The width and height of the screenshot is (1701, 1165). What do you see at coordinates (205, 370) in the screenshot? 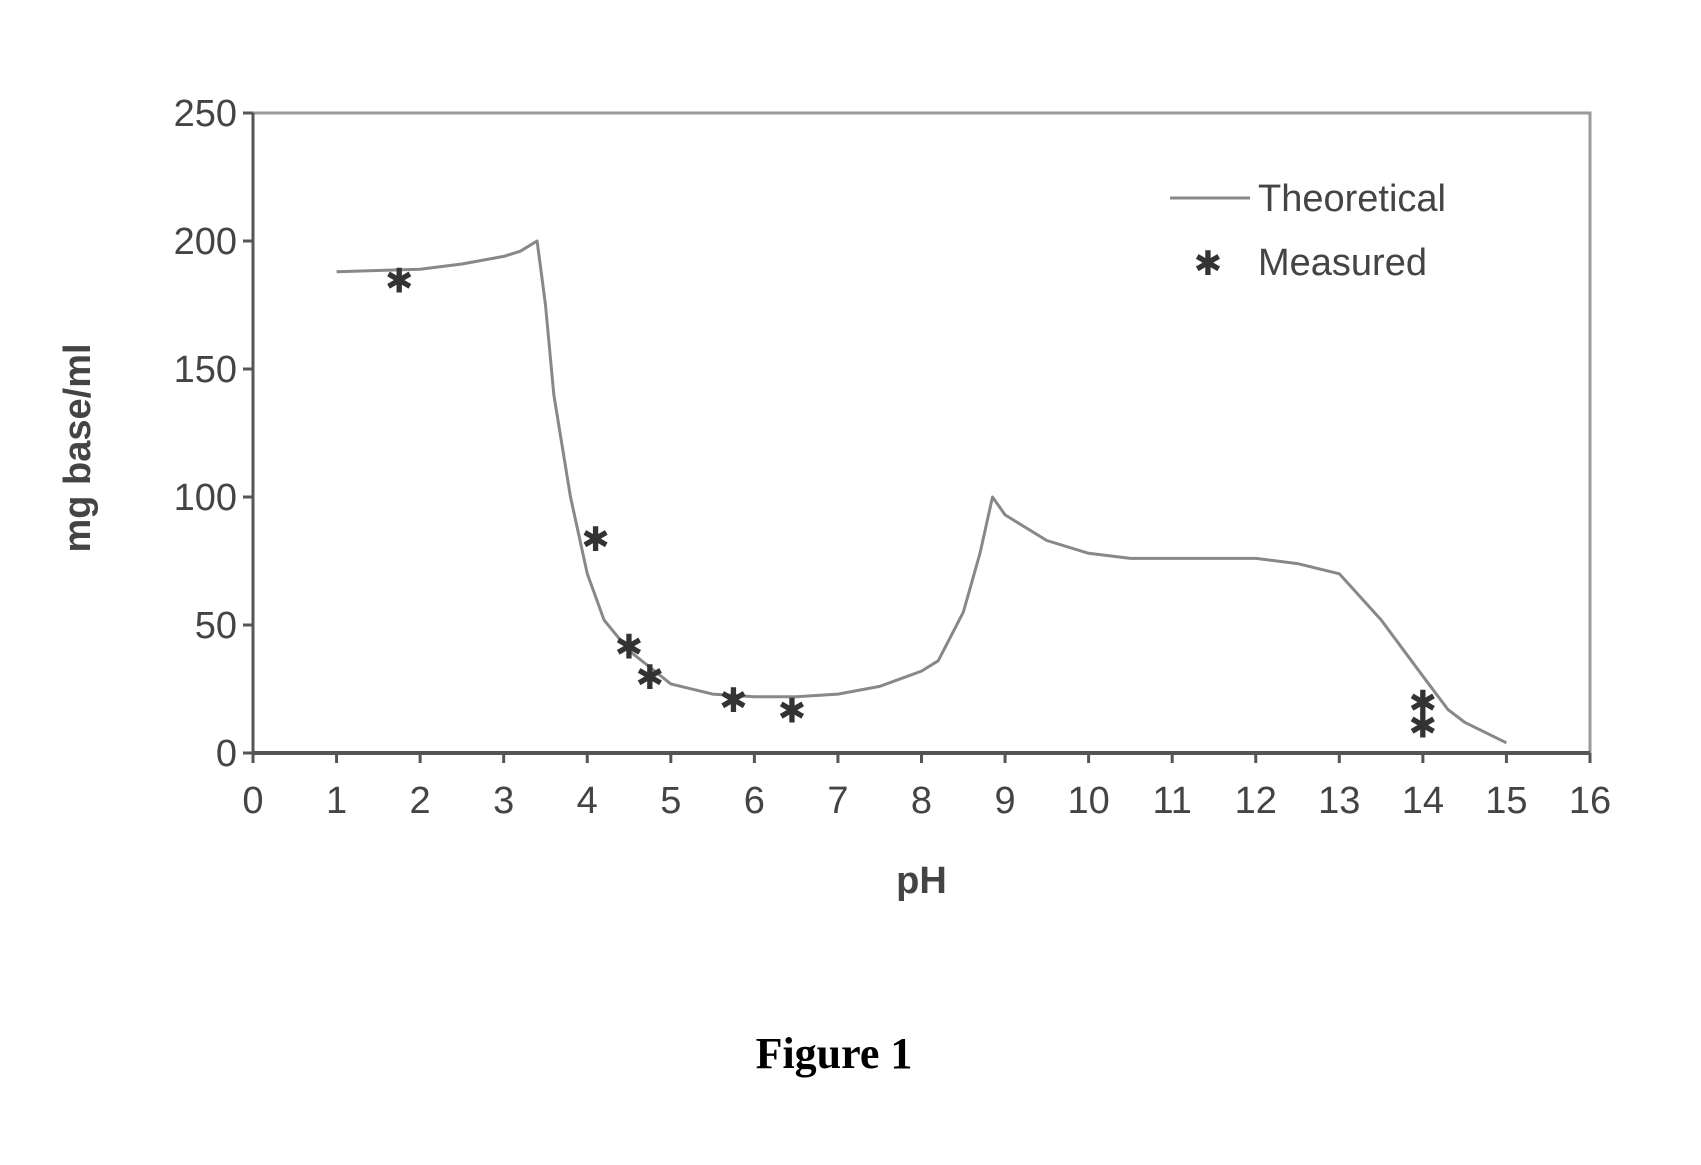
I see `y-tick-label: 150` at bounding box center [205, 370].